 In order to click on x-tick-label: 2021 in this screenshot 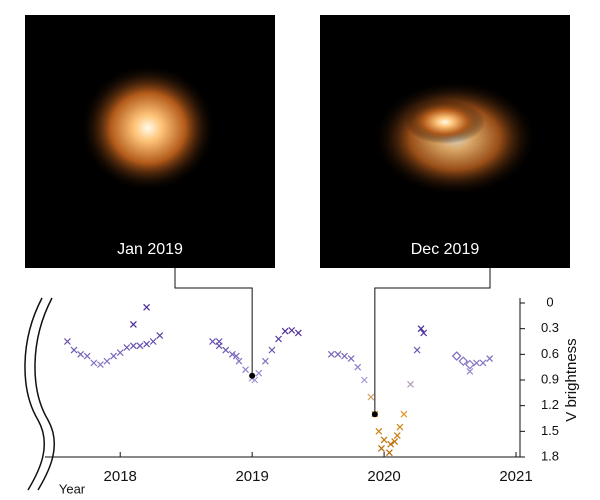, I will do `click(515, 476)`.